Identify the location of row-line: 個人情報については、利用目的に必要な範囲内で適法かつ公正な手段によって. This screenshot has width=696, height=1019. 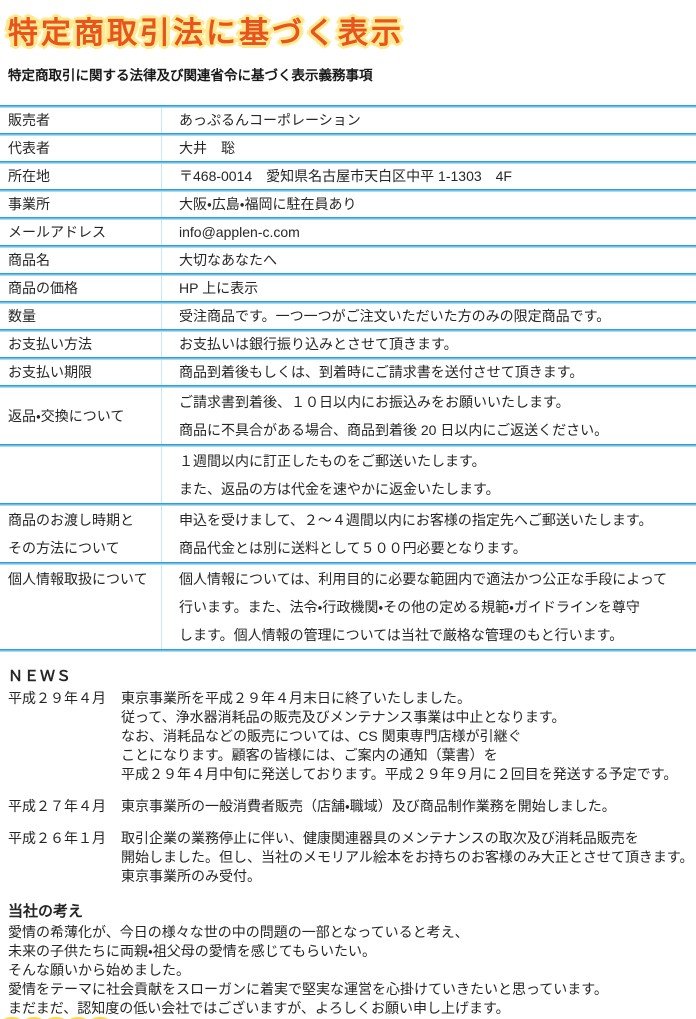
(423, 579).